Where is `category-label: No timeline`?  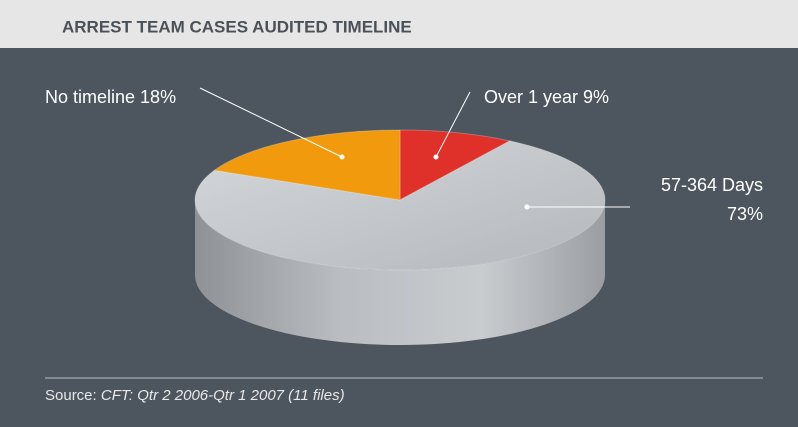
category-label: No timeline is located at coordinates (90, 97).